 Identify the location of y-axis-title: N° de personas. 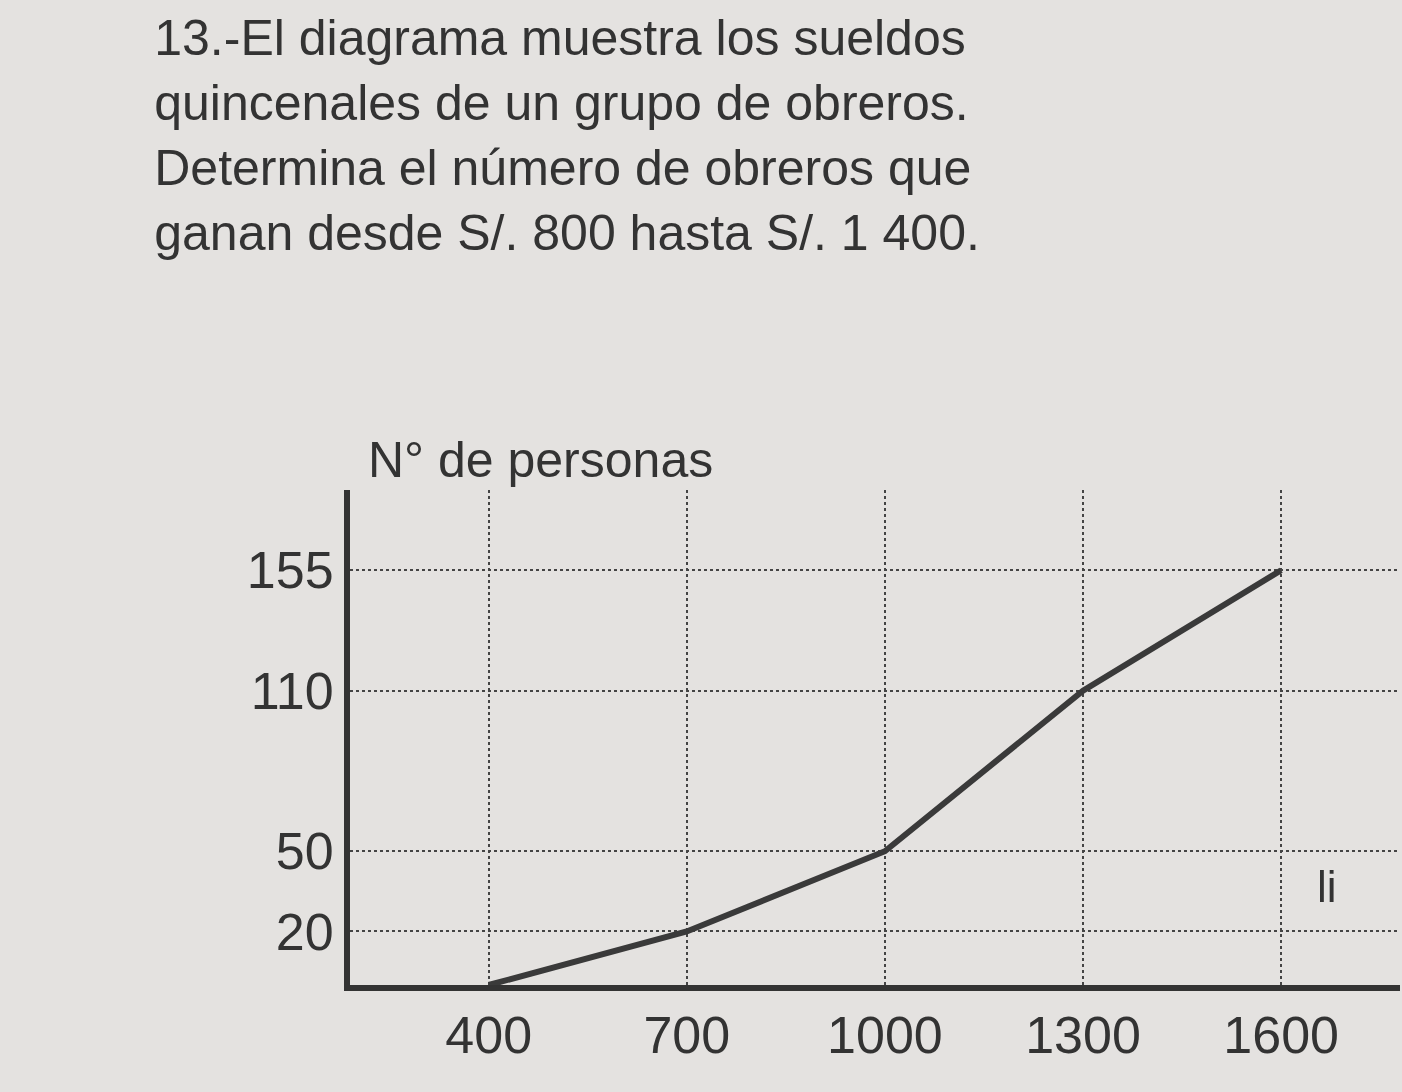
(541, 460).